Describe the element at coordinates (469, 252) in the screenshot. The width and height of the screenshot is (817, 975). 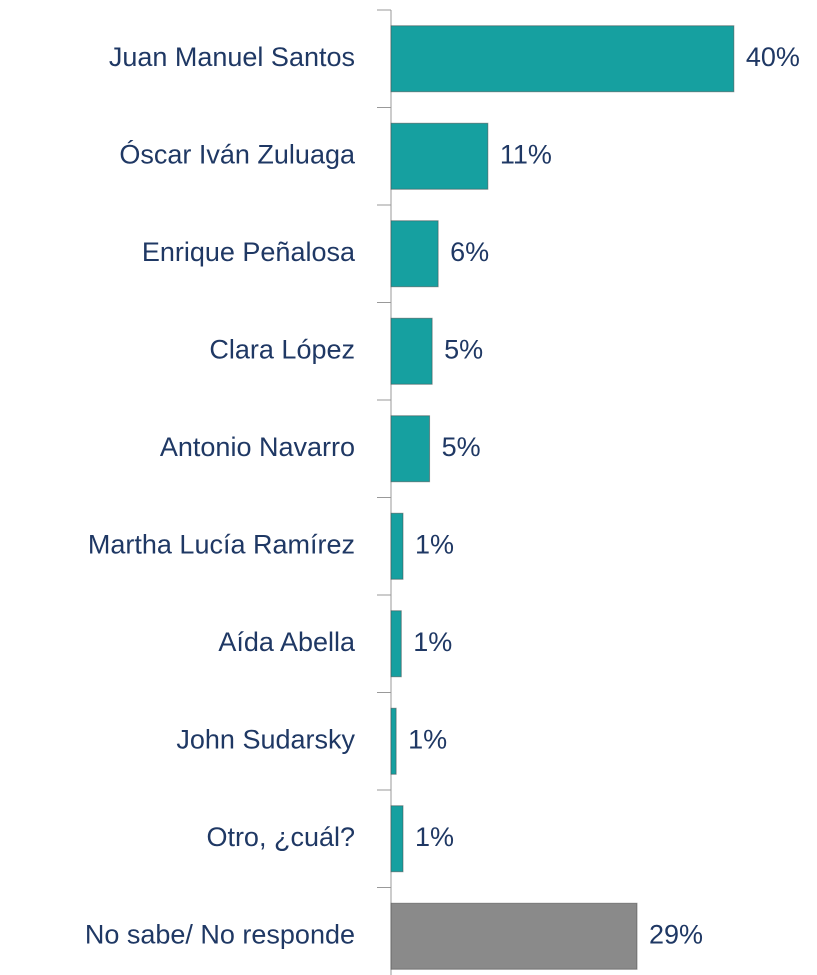
I see `data-label: 6%` at that location.